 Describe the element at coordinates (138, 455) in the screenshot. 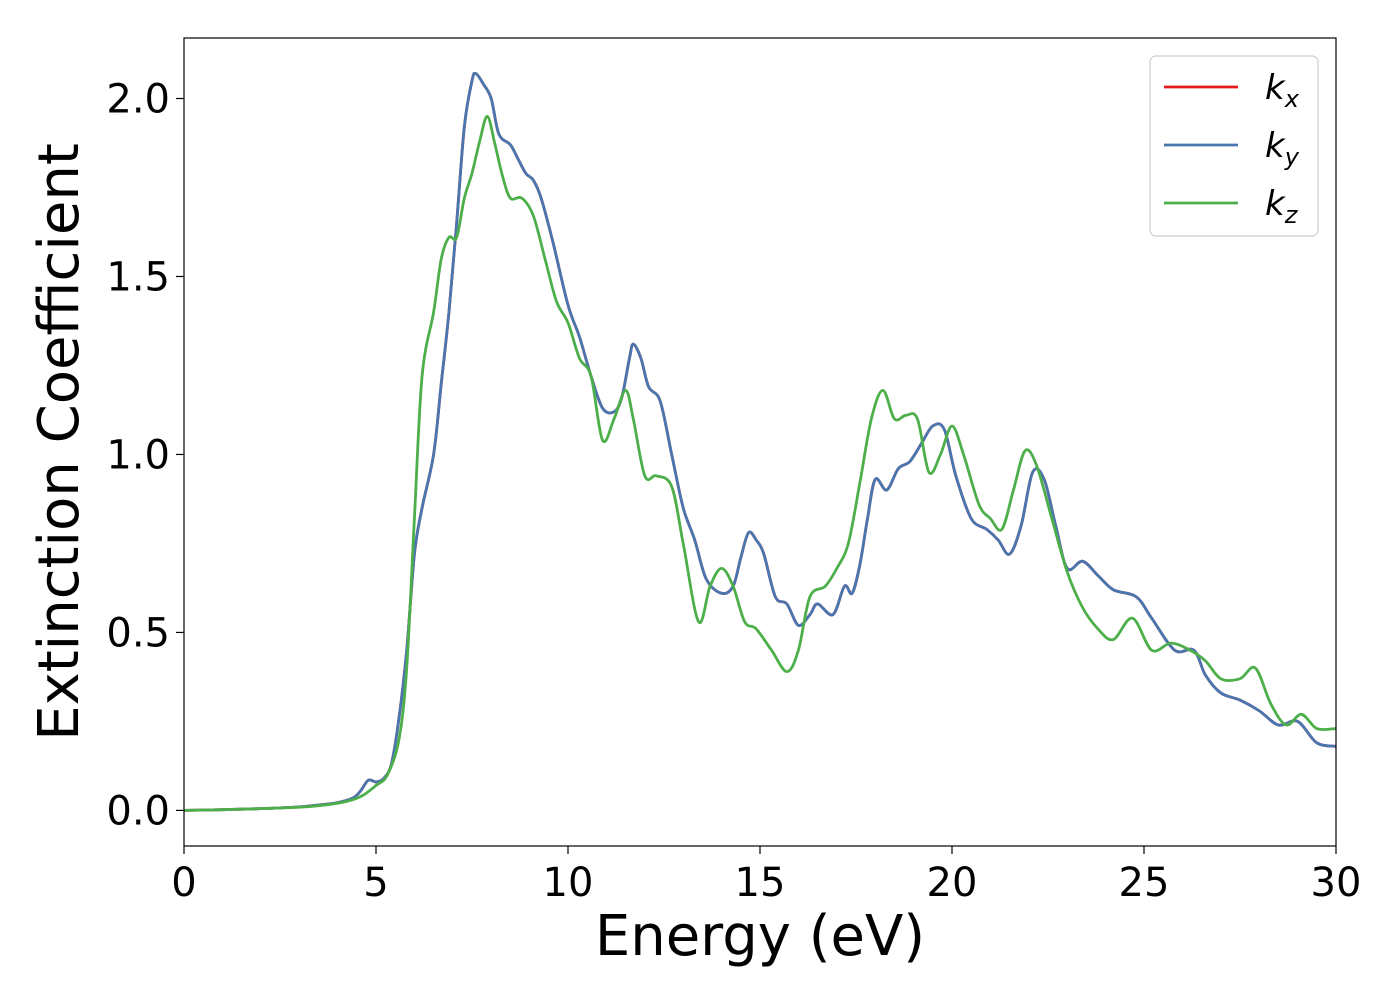

I see `y-tick-label: 1.0` at that location.